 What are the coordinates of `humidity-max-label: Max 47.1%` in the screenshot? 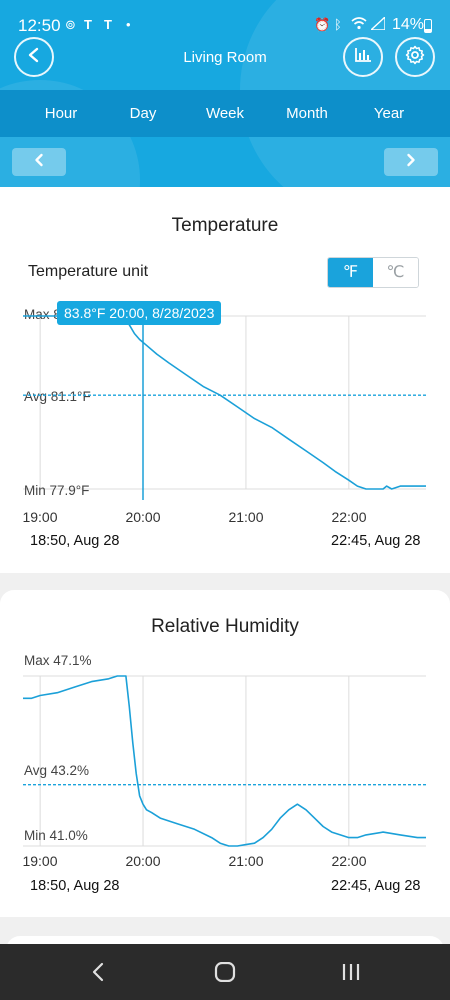 It's located at (58, 660).